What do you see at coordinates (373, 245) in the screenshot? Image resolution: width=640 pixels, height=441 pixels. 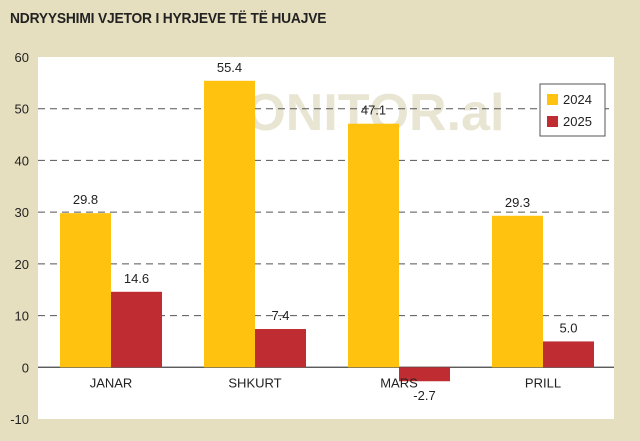 I see `bar-2024-mars` at bounding box center [373, 245].